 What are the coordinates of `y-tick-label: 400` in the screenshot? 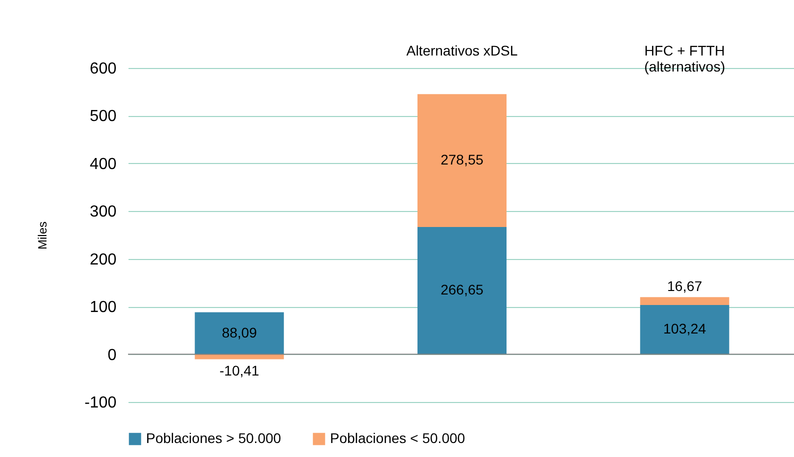 It's located at (103, 164).